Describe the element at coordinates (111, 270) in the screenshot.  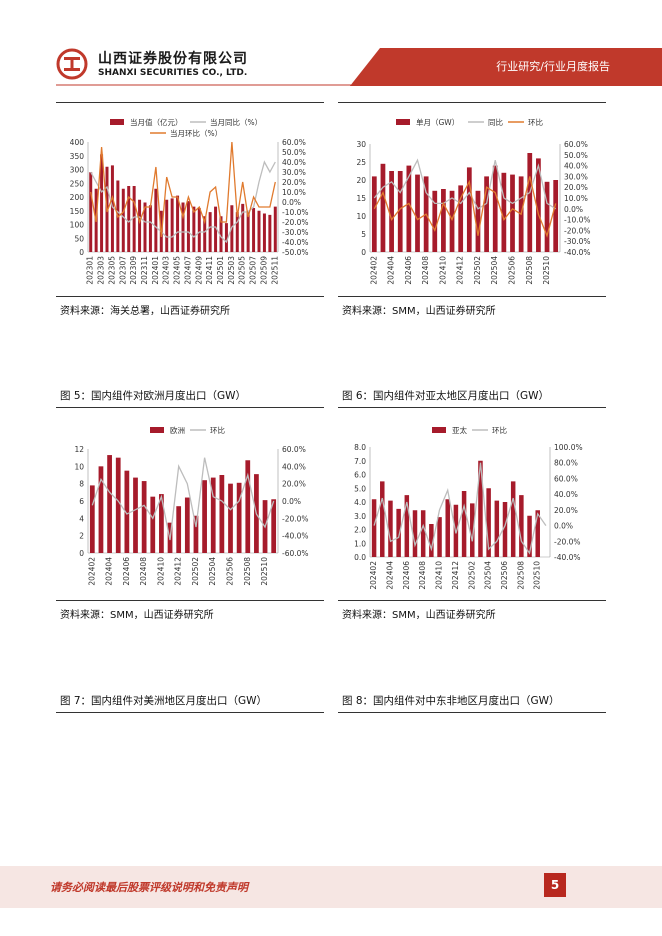
I see `x-tick-label: 202305` at that location.